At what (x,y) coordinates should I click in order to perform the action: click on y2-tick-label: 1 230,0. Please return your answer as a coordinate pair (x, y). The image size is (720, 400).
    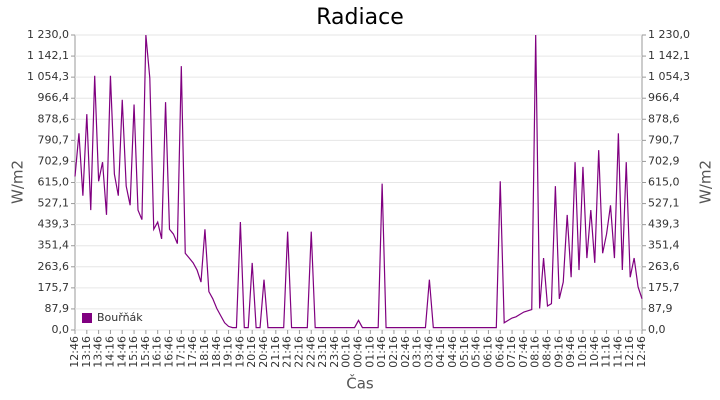
    Looking at the image, I should click on (669, 34).